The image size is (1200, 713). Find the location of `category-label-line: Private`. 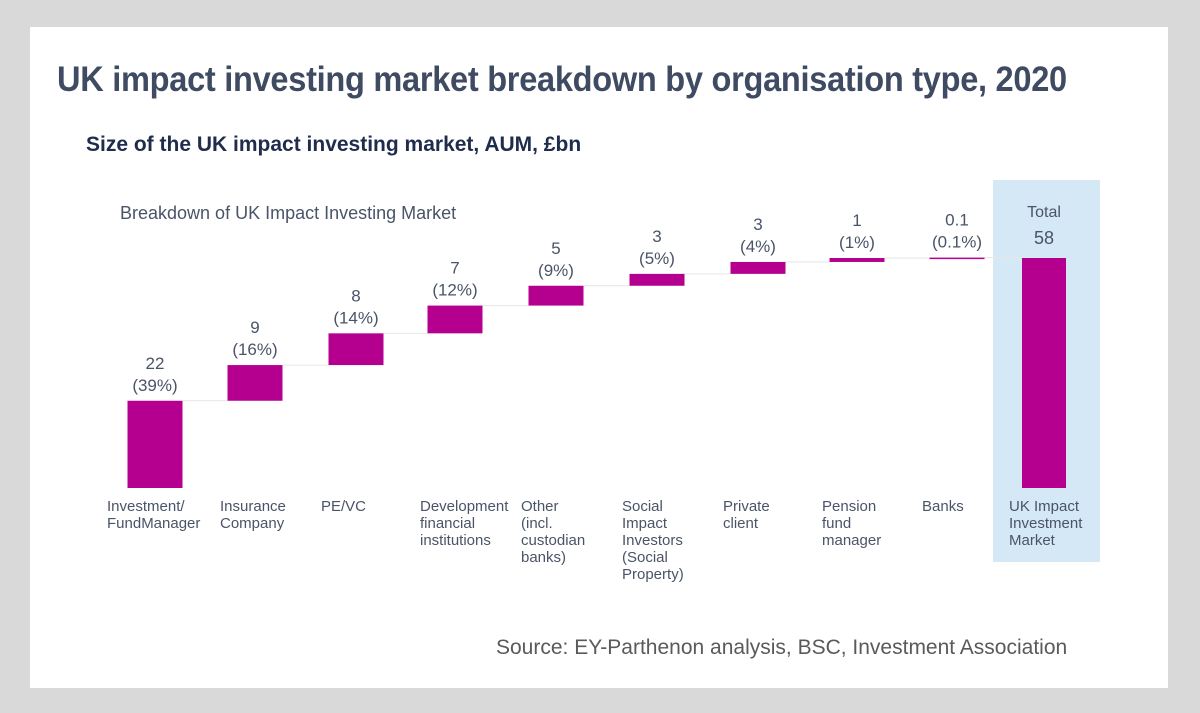

category-label-line: Private is located at coordinates (746, 506).